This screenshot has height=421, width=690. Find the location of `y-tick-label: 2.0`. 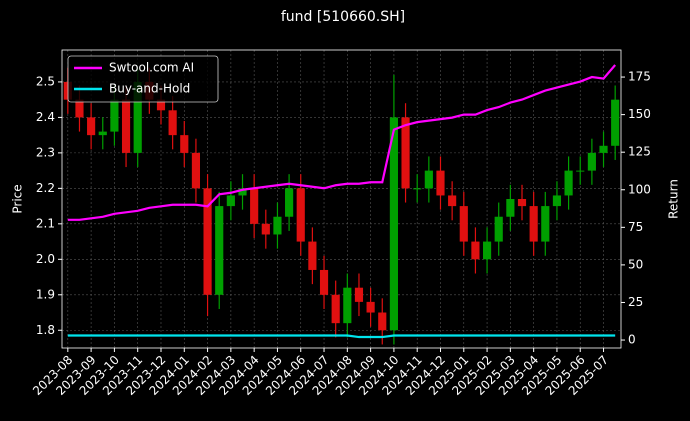

y-tick-label: 2.0 is located at coordinates (45, 259).